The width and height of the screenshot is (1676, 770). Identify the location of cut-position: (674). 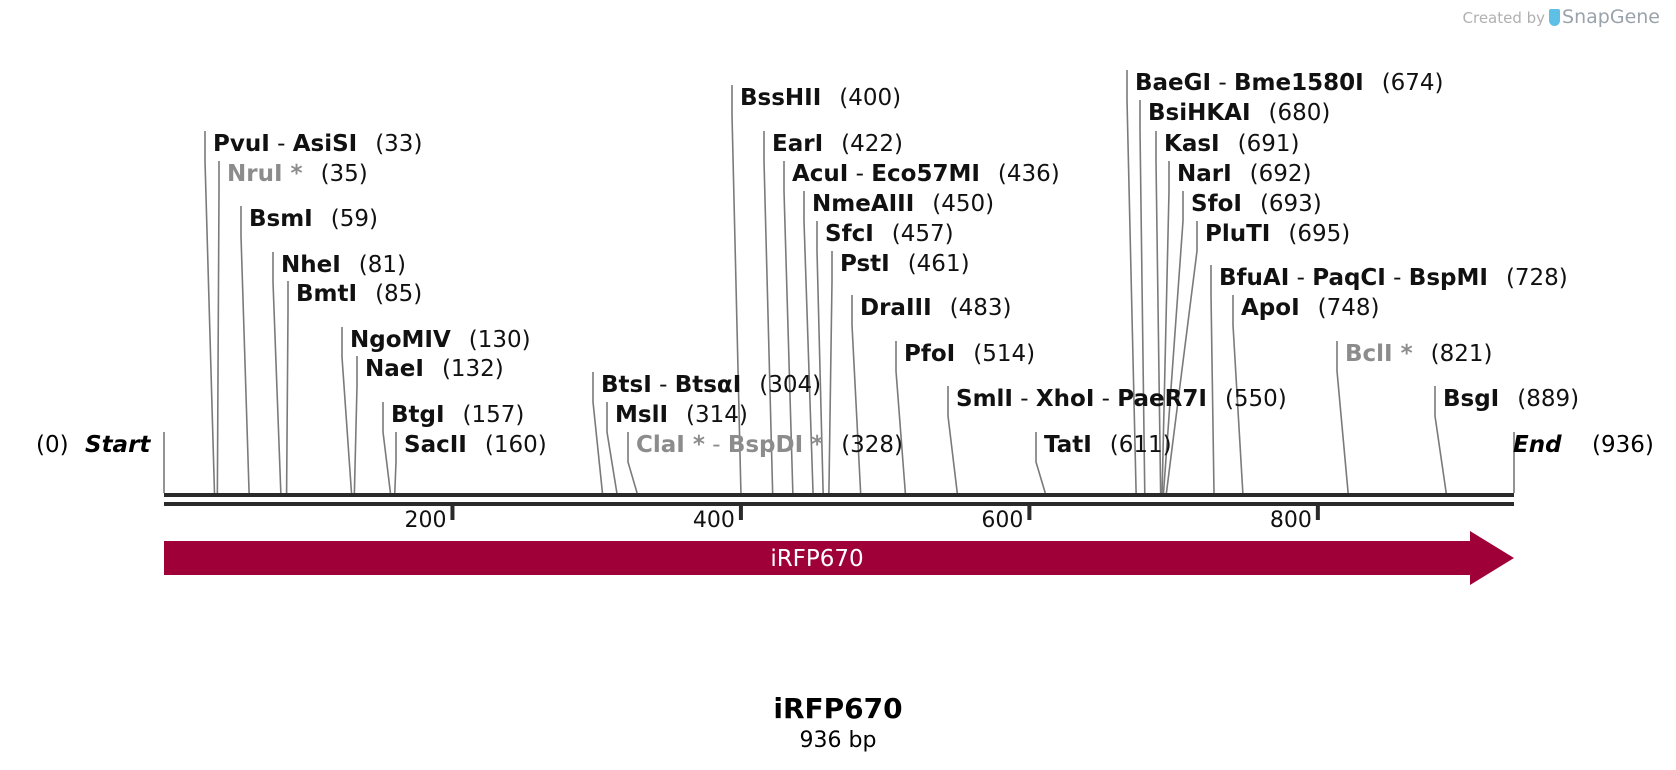
(1413, 83).